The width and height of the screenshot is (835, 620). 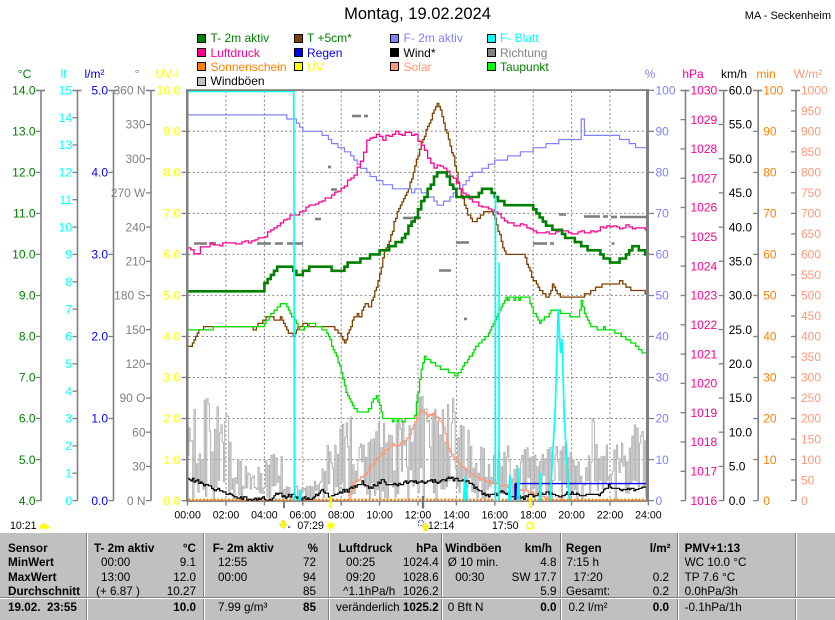 I want to click on svg-text: 1022, so click(x=704, y=325).